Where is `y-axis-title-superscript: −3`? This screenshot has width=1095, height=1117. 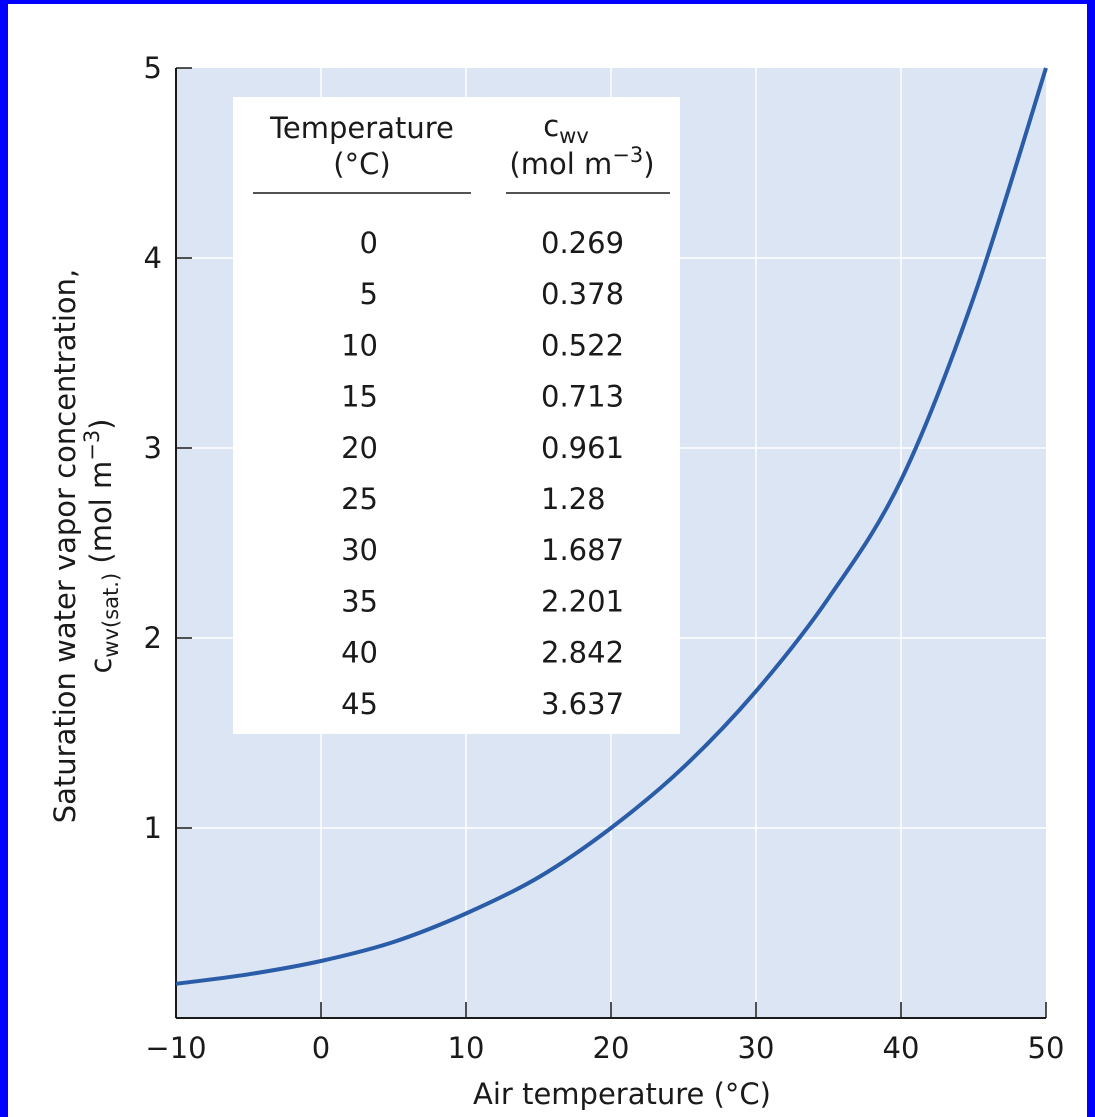 y-axis-title-superscript: −3 is located at coordinates (92, 445).